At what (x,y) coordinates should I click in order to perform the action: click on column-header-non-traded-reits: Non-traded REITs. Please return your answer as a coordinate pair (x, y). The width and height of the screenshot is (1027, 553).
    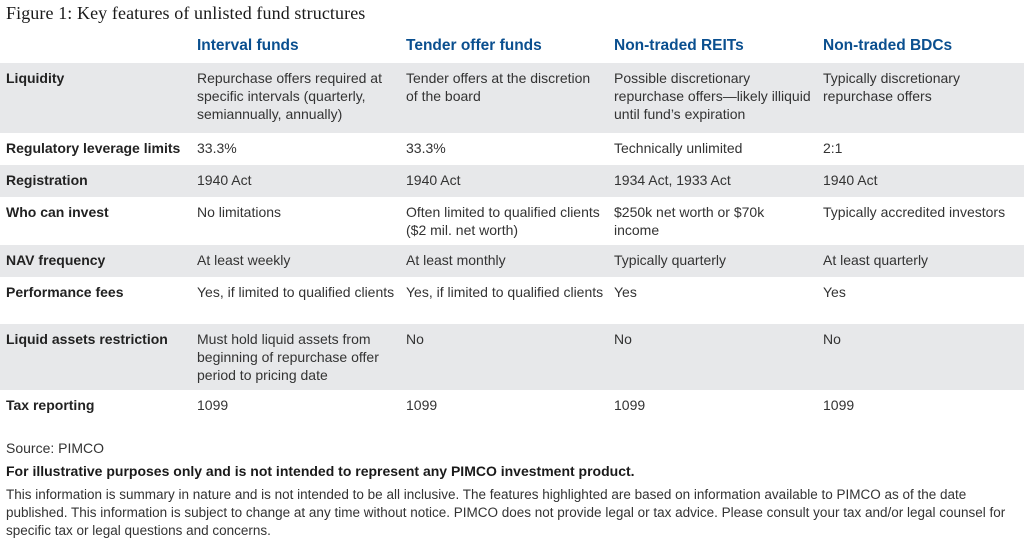
    Looking at the image, I should click on (679, 45).